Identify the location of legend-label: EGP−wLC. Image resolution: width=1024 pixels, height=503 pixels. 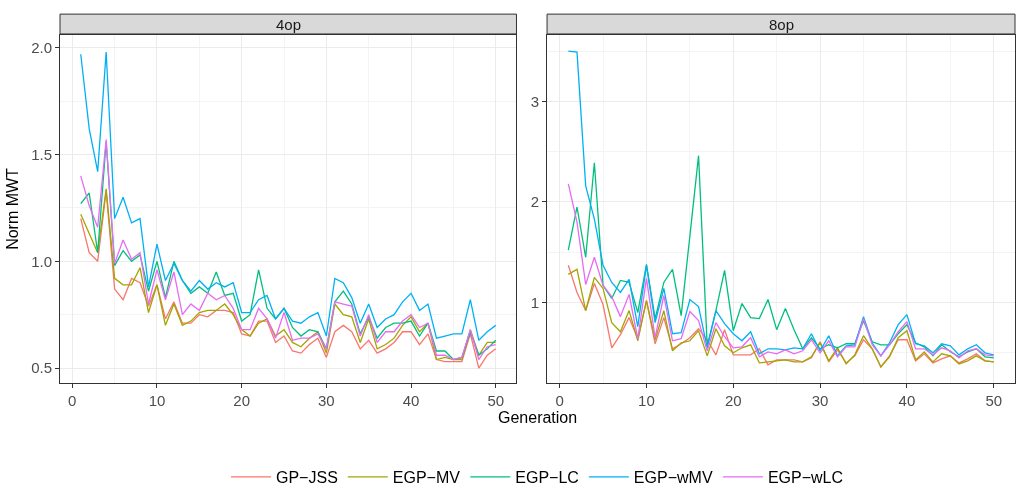
(805, 478).